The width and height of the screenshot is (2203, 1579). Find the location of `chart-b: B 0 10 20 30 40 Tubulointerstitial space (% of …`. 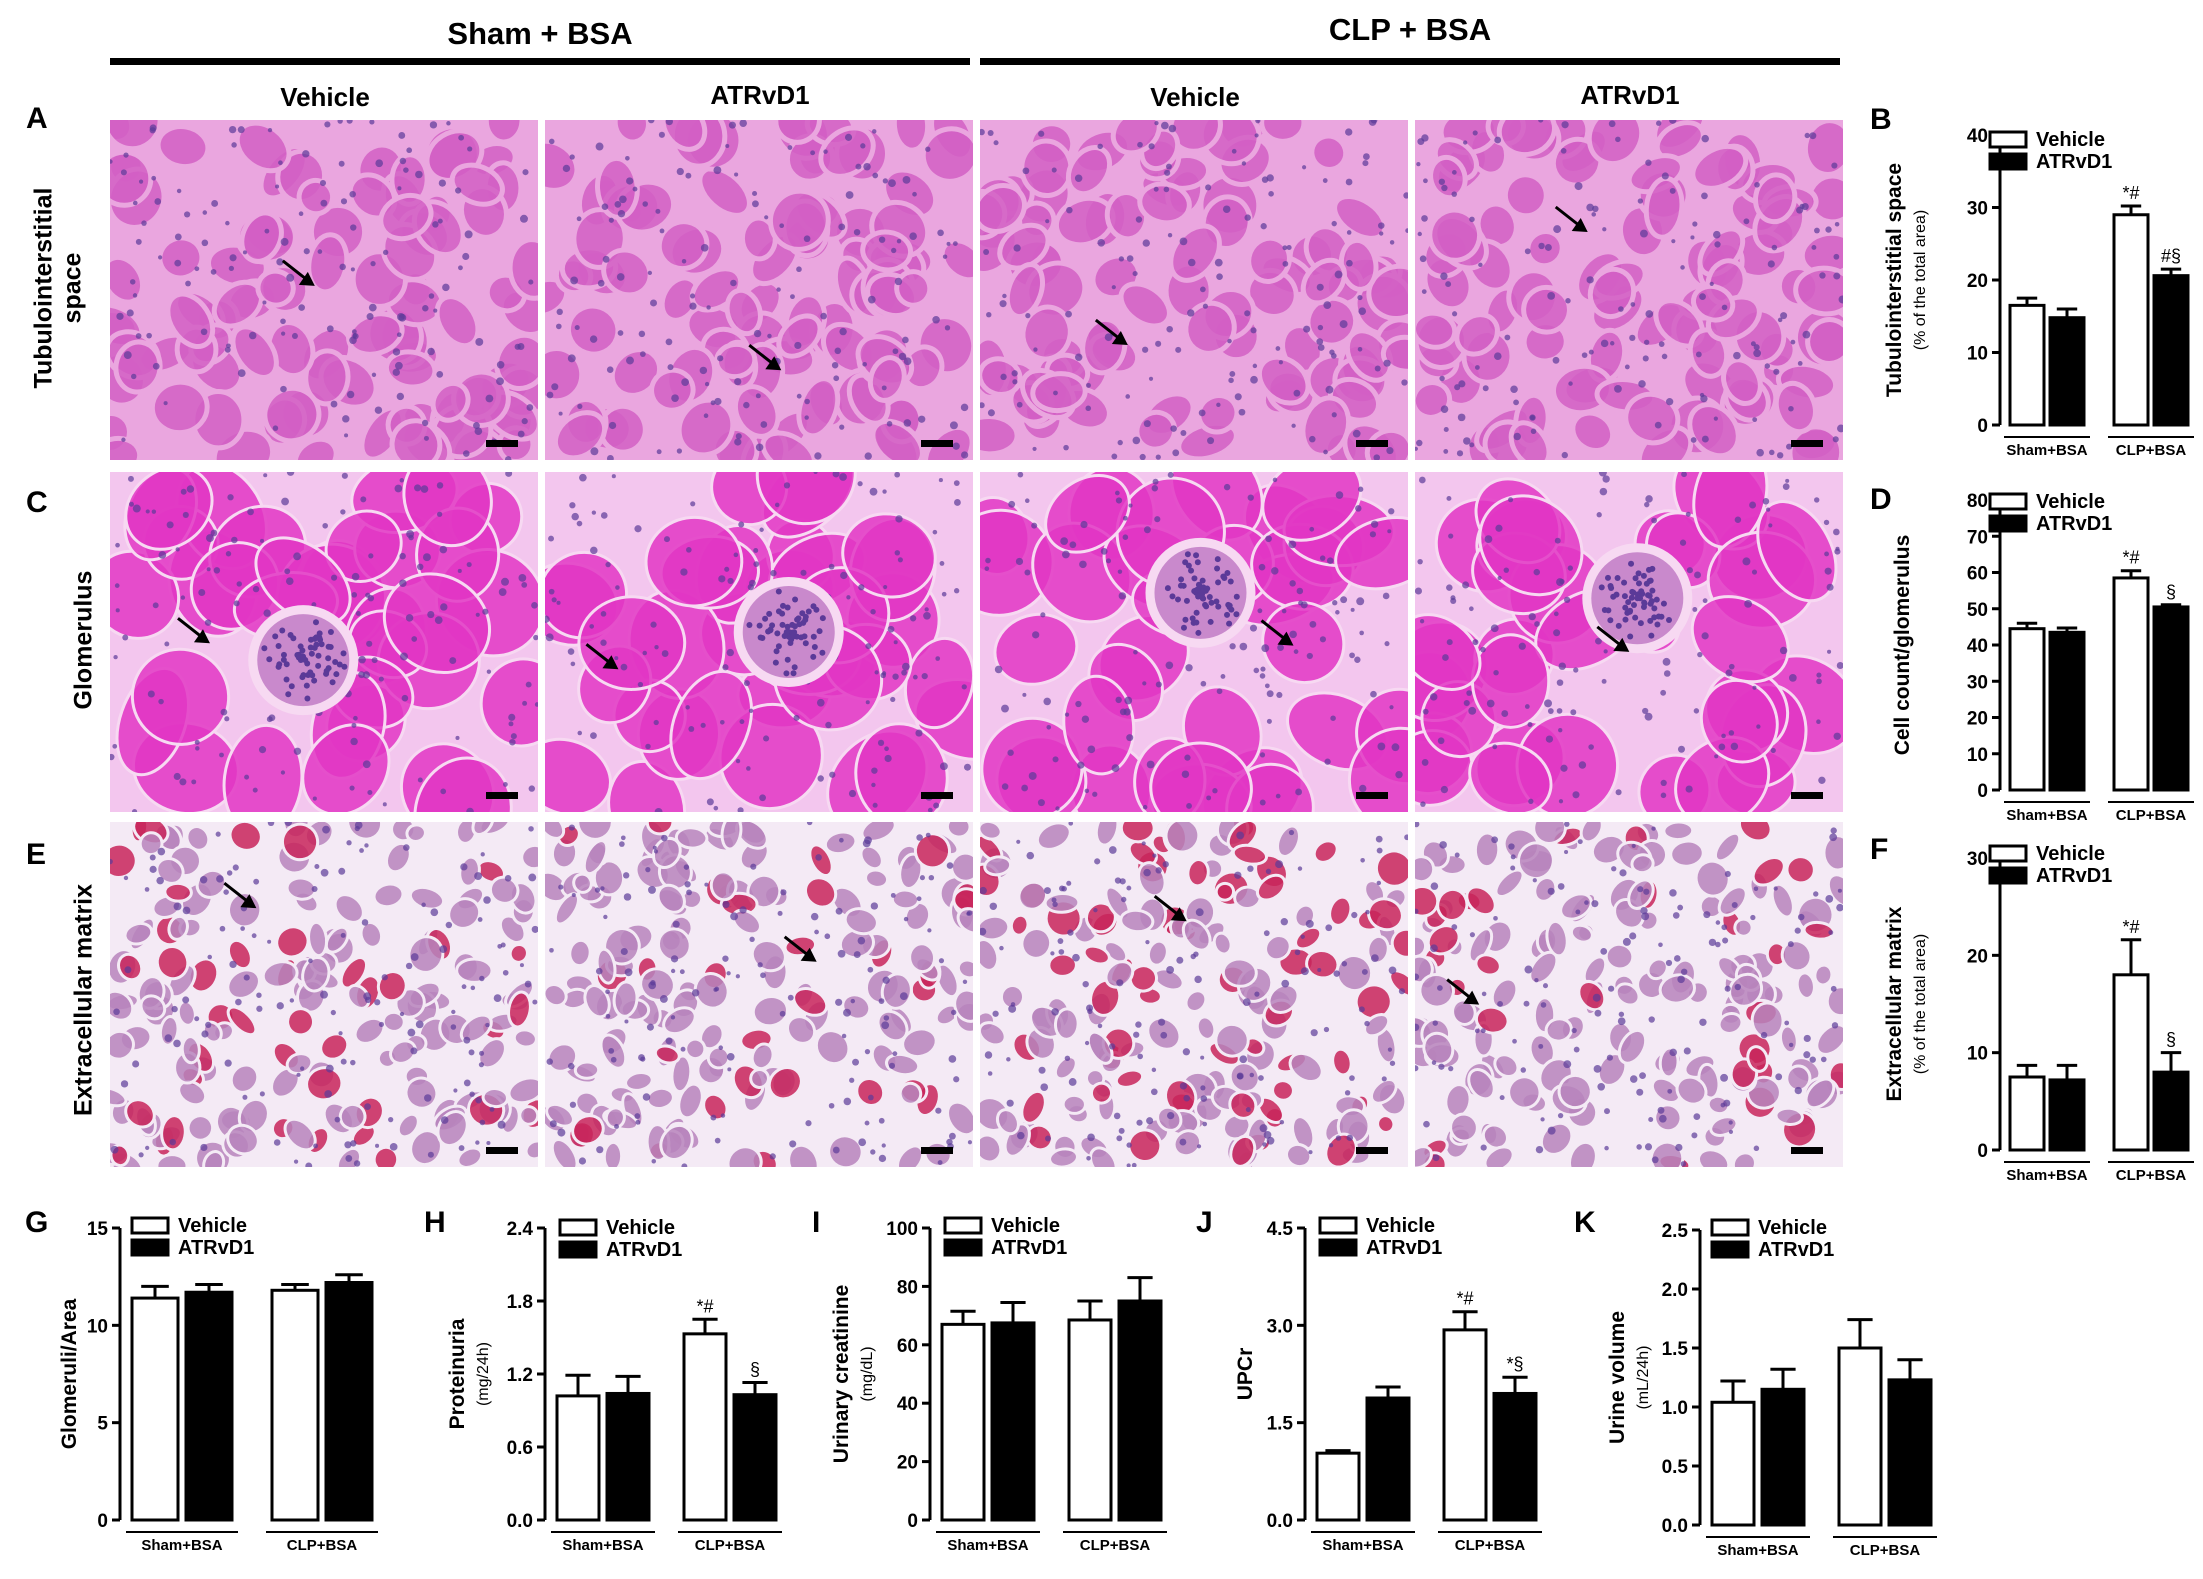

chart-b: B 0 10 20 30 40 Tubulointerstitial space (% of … is located at coordinates (2032, 281).